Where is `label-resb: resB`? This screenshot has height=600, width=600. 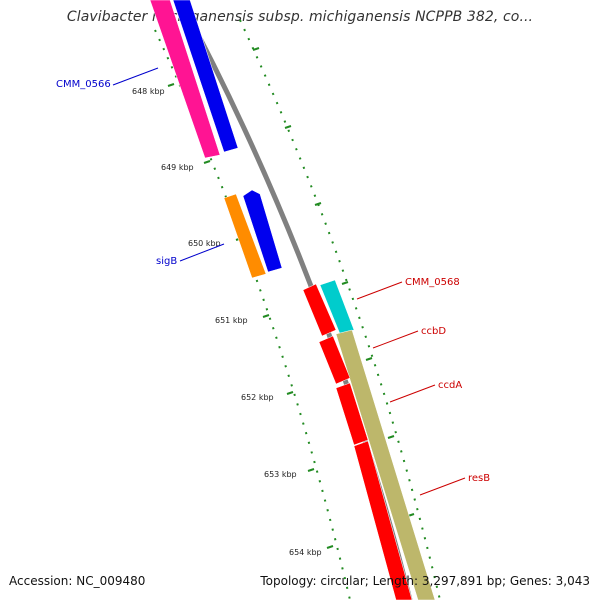
label-resb: resB is located at coordinates (479, 478).